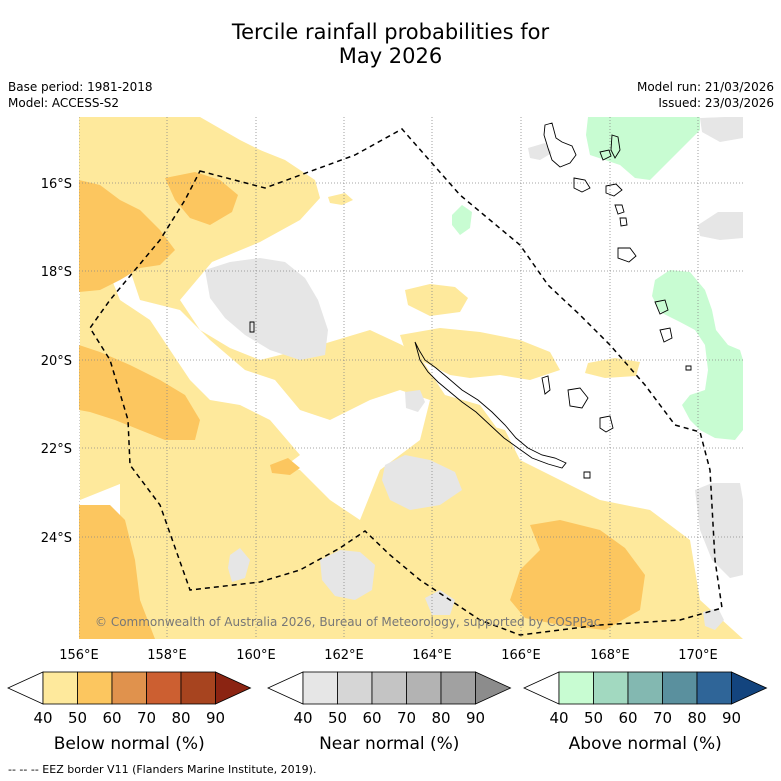 The height and width of the screenshot is (781, 781). What do you see at coordinates (64, 103) in the screenshot?
I see `model-name: Model: ACCESS-S2` at bounding box center [64, 103].